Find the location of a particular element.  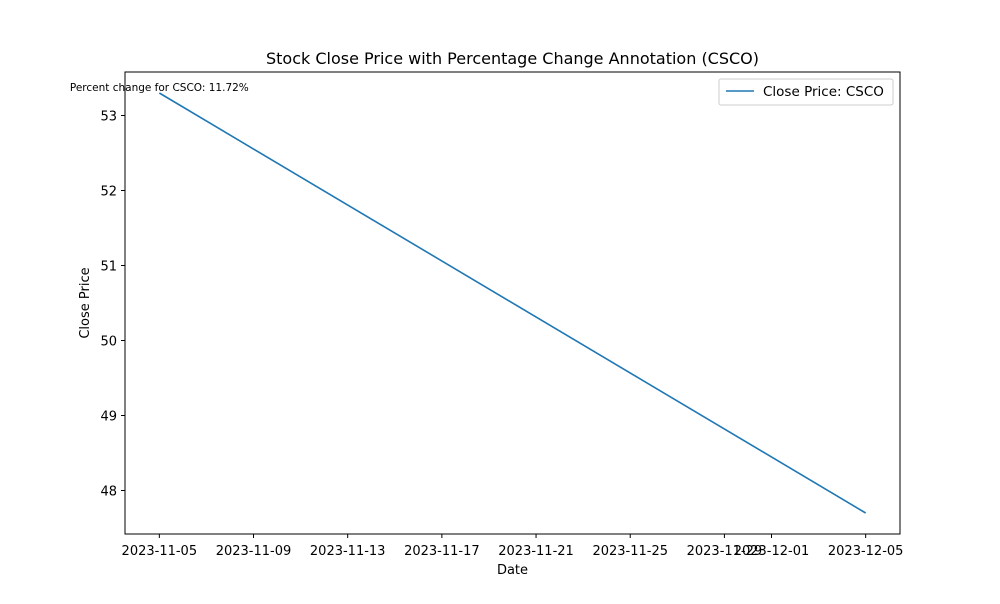

legend: Close Price: CSCO is located at coordinates (806, 92).